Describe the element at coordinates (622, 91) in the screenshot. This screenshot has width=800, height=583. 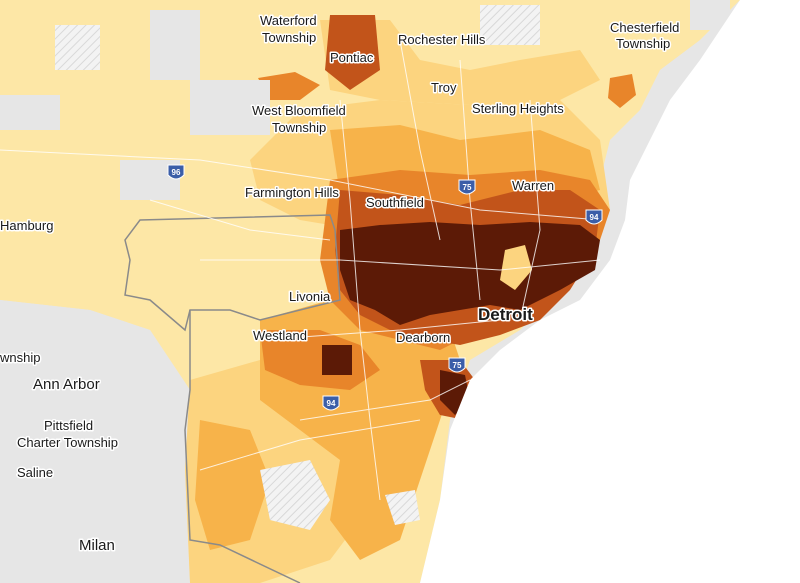
I see `chesterfield-area` at that location.